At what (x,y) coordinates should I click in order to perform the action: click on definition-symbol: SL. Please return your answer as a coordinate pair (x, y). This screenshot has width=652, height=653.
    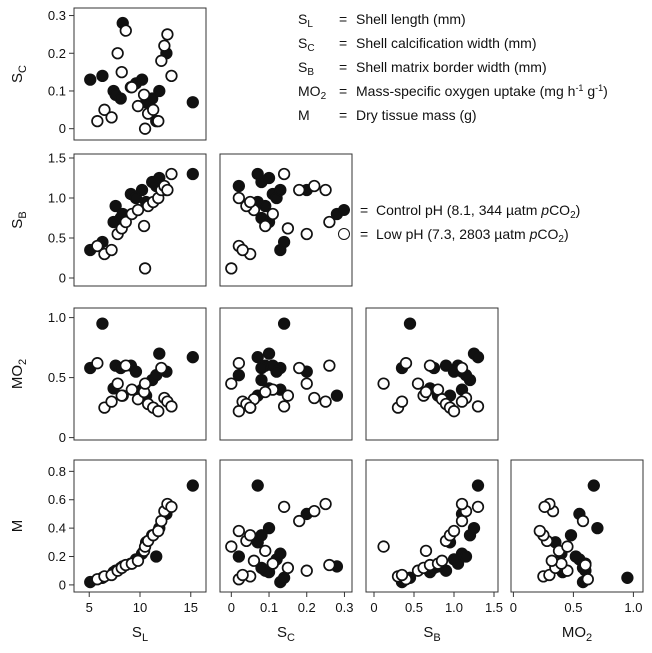
    Looking at the image, I should click on (305, 20).